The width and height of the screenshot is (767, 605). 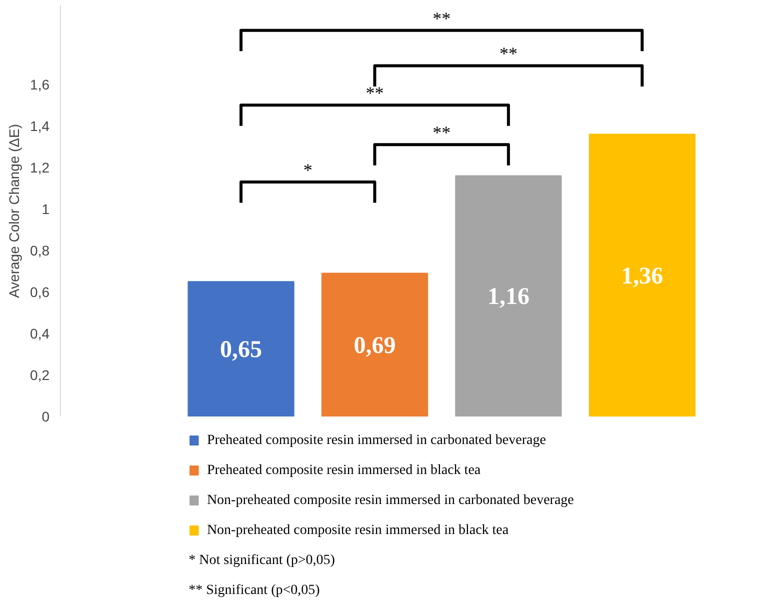 I want to click on y-axis-title: Average Color Change (ΔE), so click(x=14, y=211).